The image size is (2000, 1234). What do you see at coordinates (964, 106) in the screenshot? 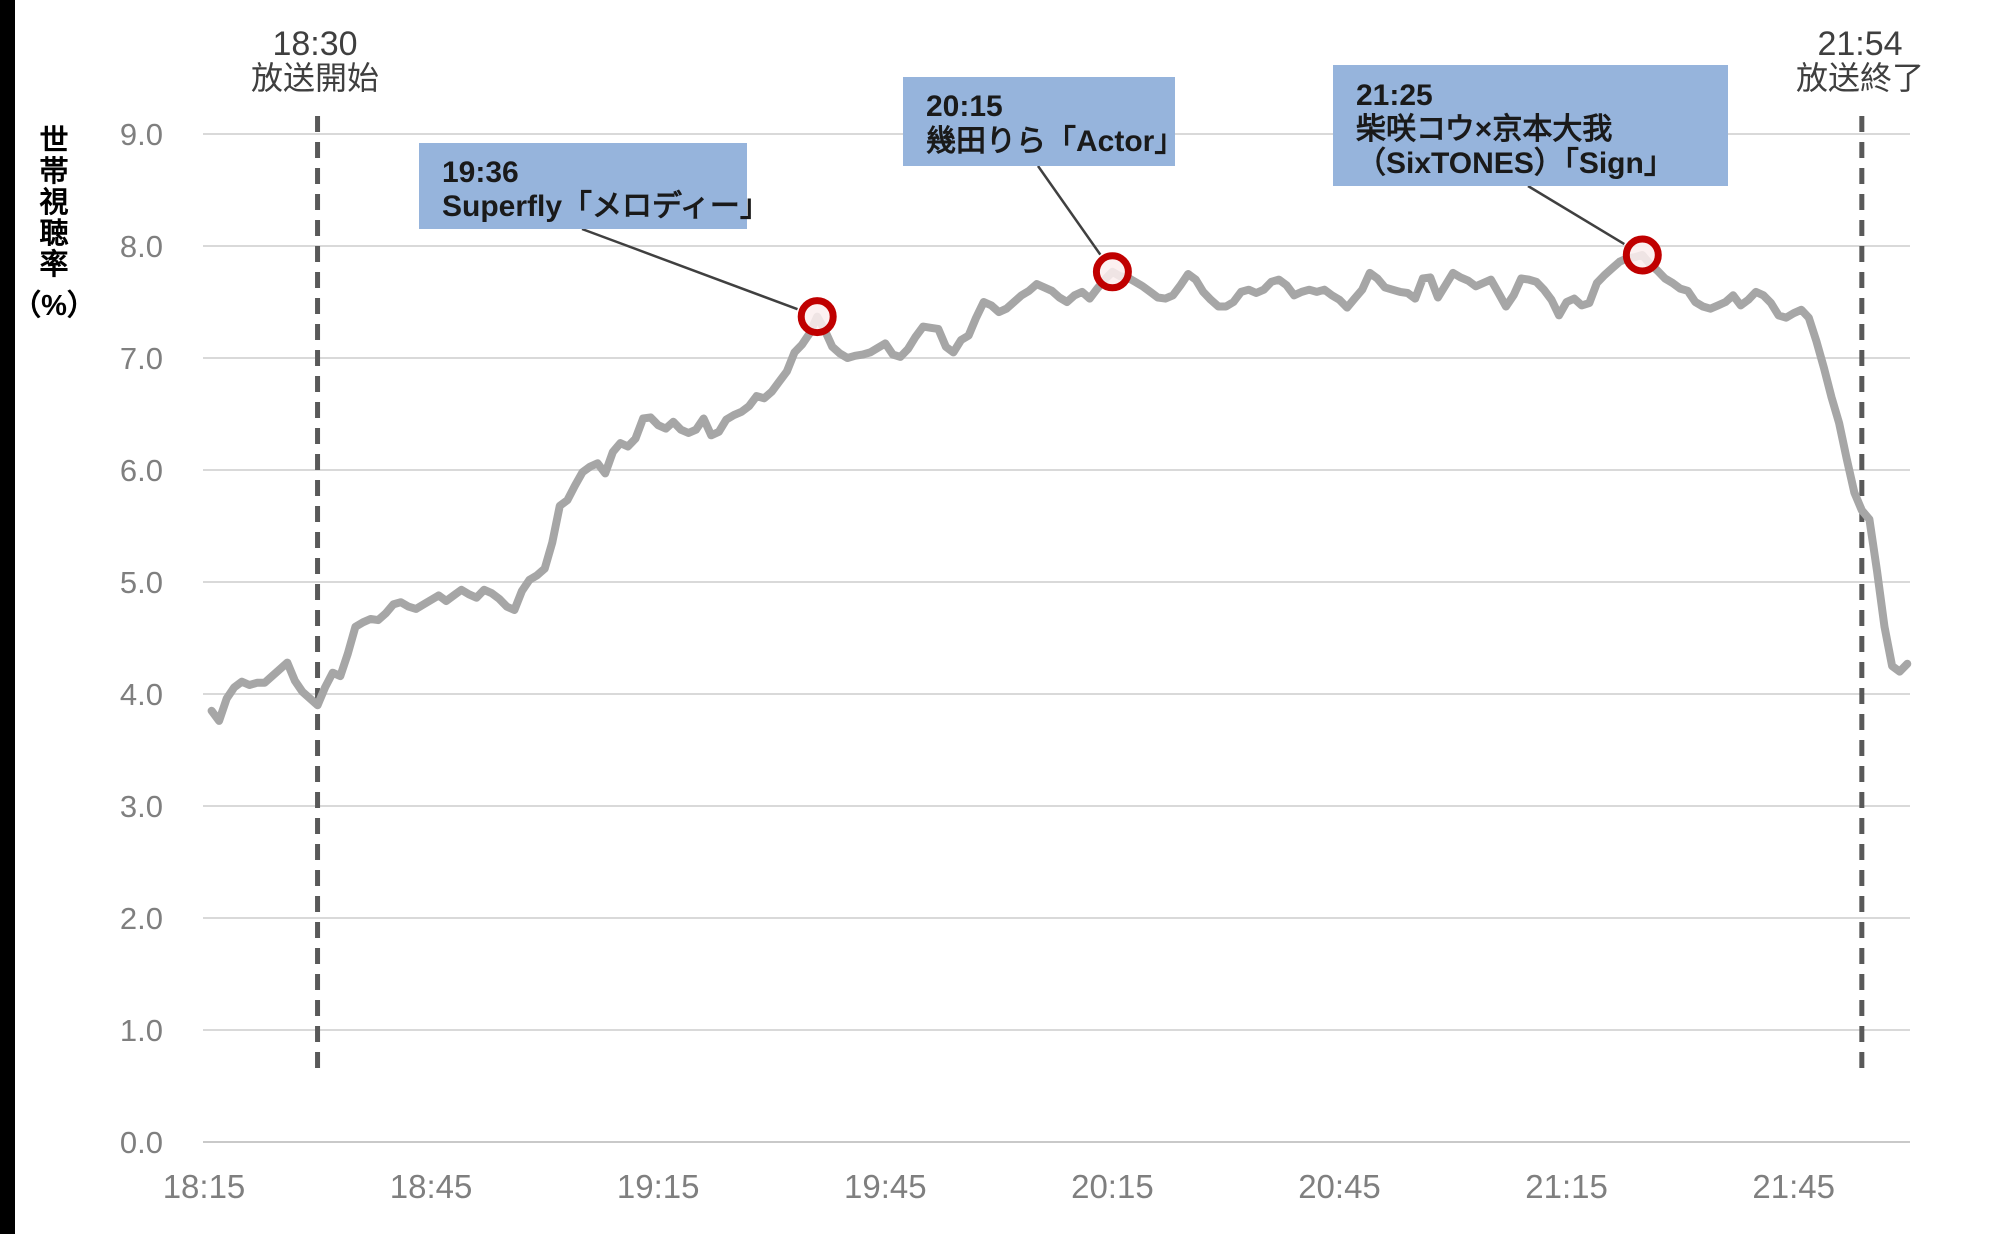
I see `annotation-2-time: 20:15` at bounding box center [964, 106].